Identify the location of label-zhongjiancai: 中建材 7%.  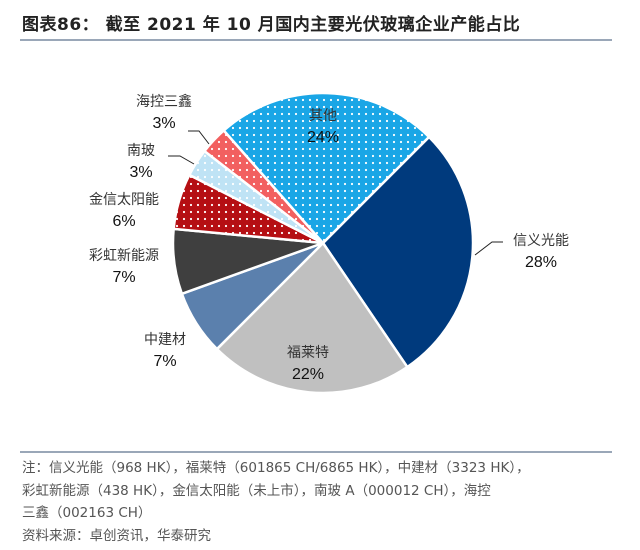
(165, 351).